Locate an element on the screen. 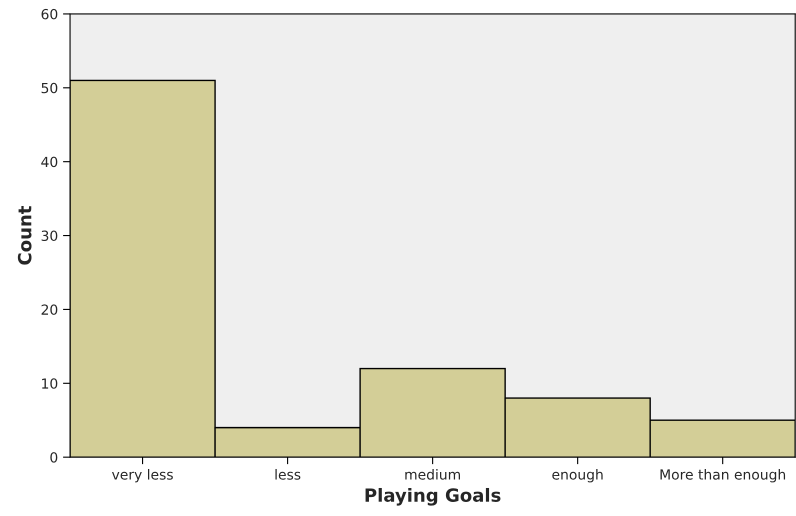 The width and height of the screenshot is (796, 516). y-axis-title: Count is located at coordinates (25, 235).